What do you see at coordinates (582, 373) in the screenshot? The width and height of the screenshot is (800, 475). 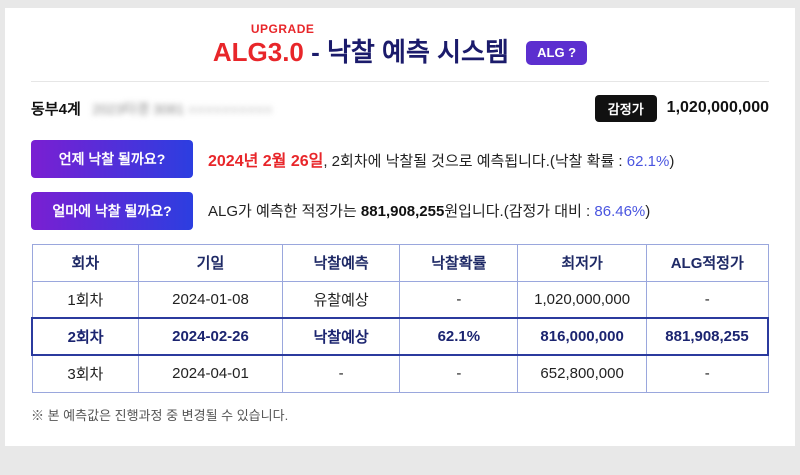 I see `table-cell: 652,800,000` at bounding box center [582, 373].